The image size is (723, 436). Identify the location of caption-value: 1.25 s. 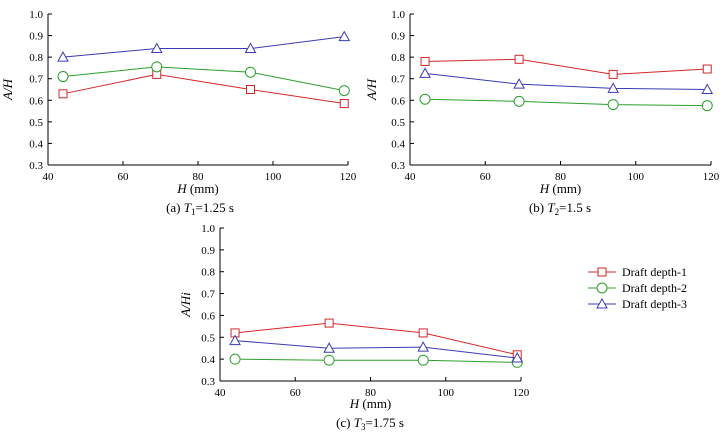
(218, 207).